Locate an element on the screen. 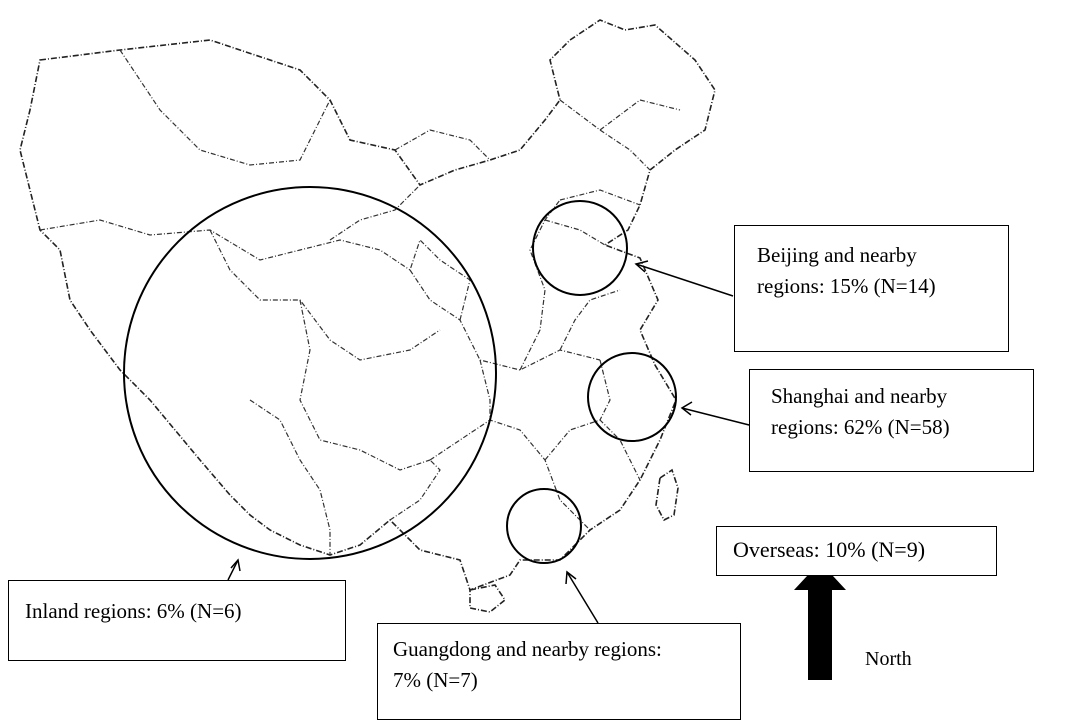  inland-label-line1: Inland regions: 6% (N=6) is located at coordinates (133, 611).